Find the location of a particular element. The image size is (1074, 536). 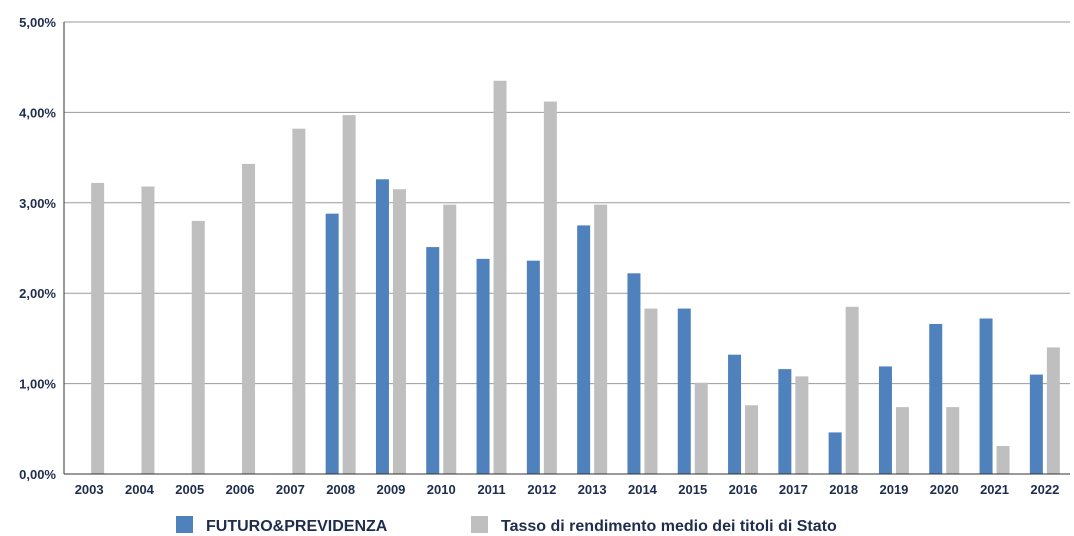

x-tick-label: 2021 is located at coordinates (994, 489).